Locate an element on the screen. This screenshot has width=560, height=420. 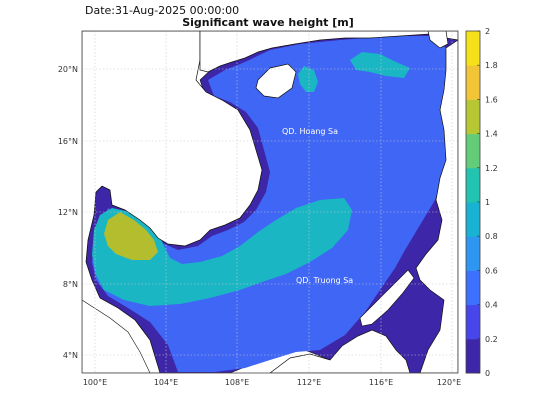
colorbar-tick-label: 2 is located at coordinates (487, 31).